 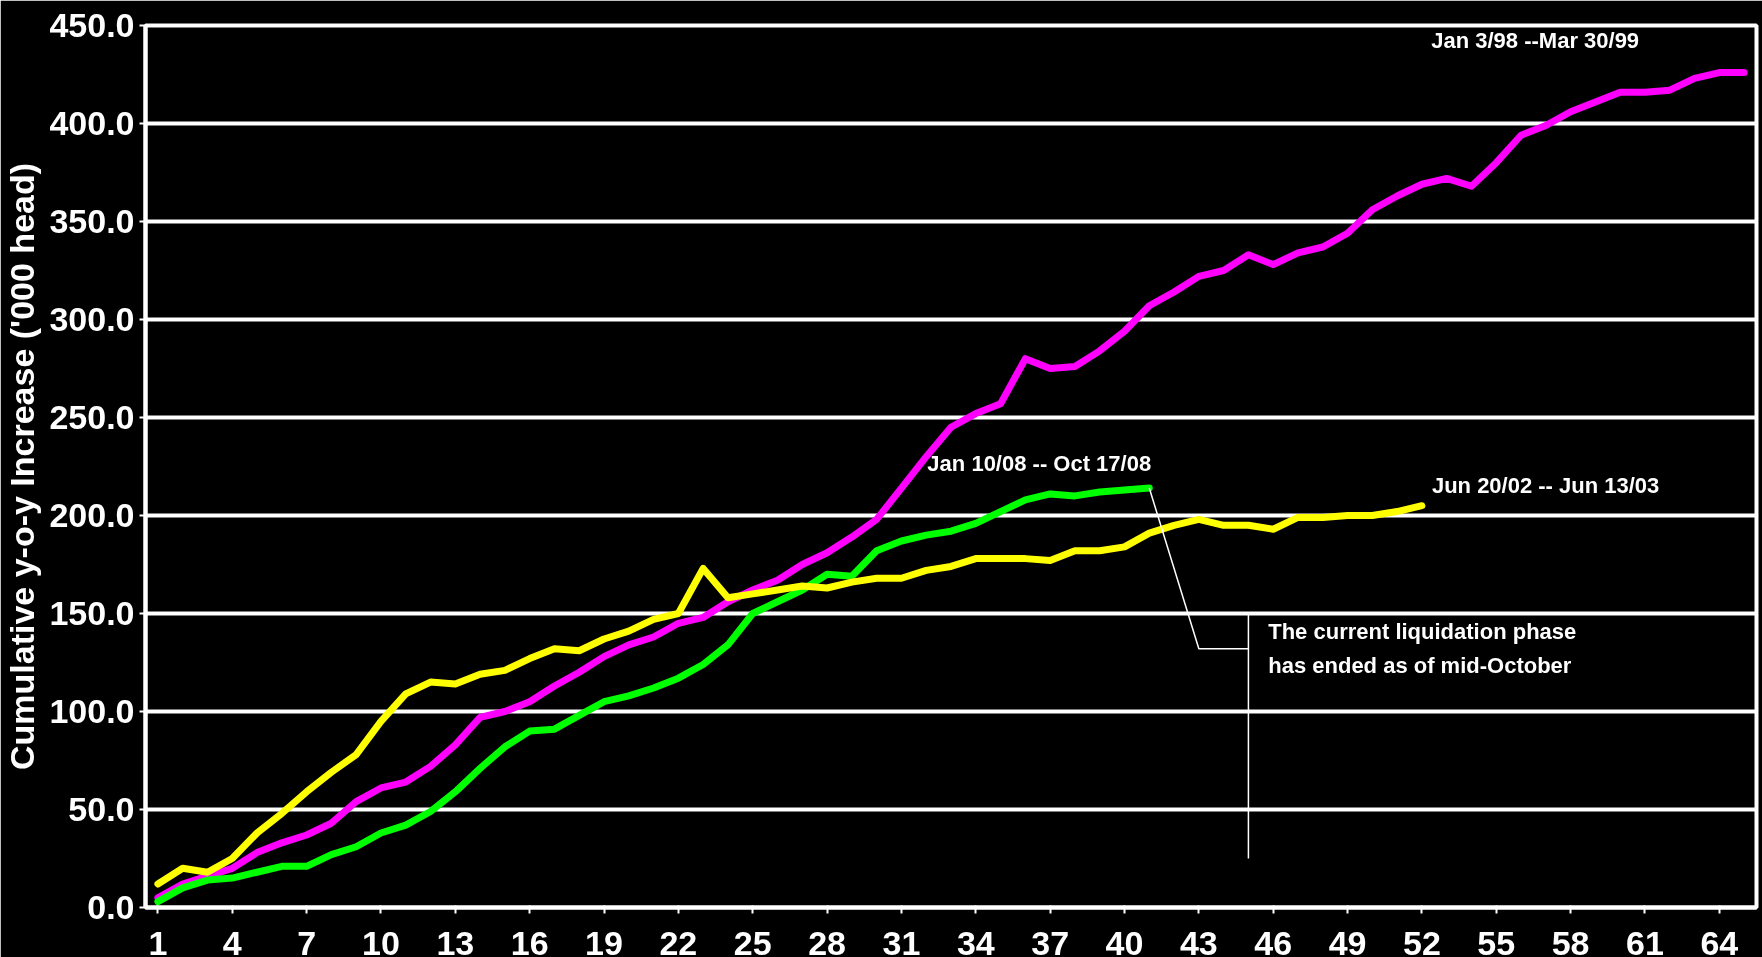 I want to click on y-tick-label: 450.0, so click(x=92, y=25).